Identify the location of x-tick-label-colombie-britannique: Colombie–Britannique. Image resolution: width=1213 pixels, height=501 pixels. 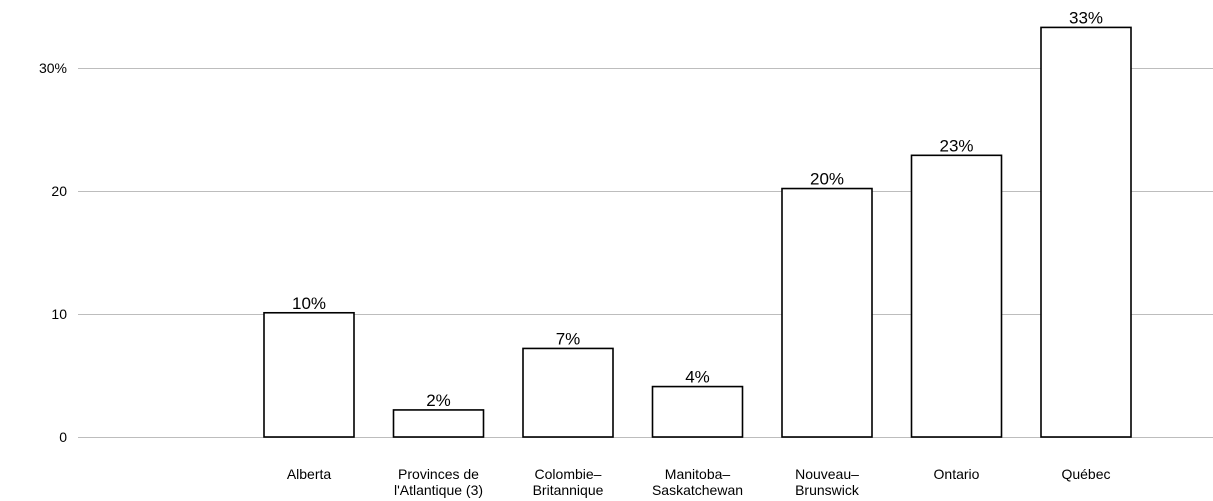
(568, 482).